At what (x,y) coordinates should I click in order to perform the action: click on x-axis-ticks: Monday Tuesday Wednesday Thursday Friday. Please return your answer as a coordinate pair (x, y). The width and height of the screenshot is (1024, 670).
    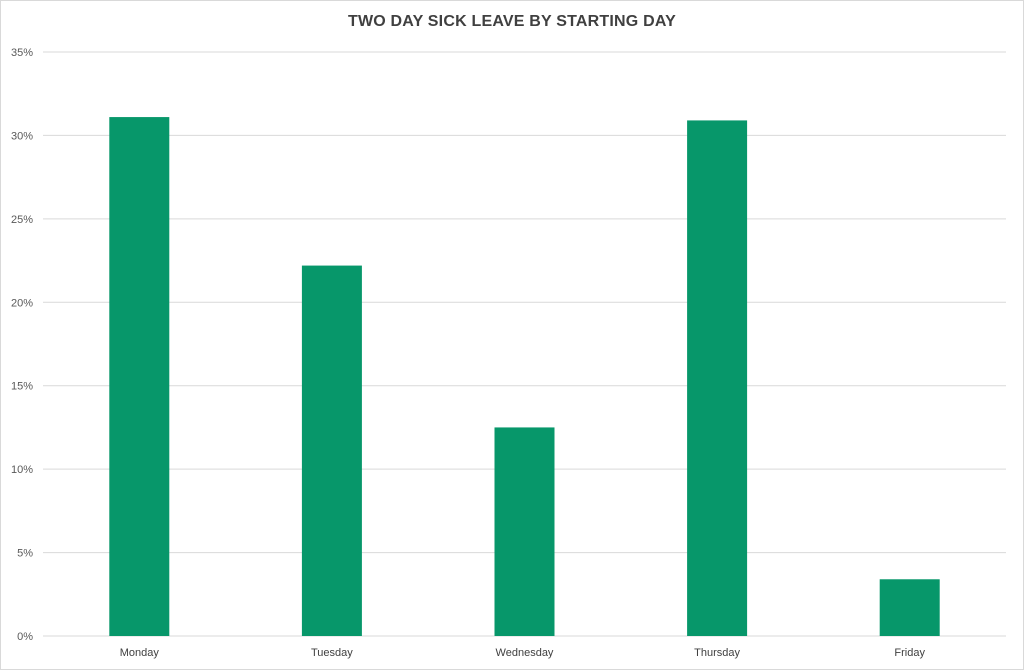
    Looking at the image, I should click on (523, 653).